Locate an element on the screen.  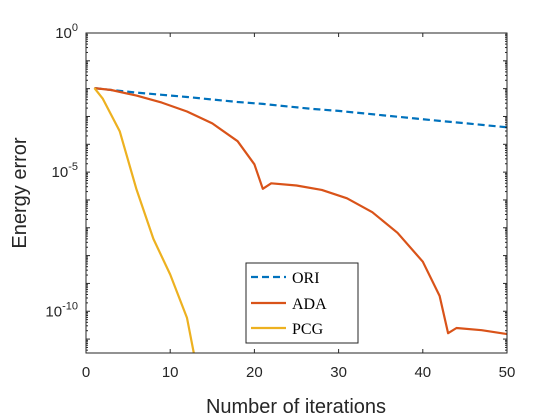
x-tick-label: 0 is located at coordinates (86, 372).